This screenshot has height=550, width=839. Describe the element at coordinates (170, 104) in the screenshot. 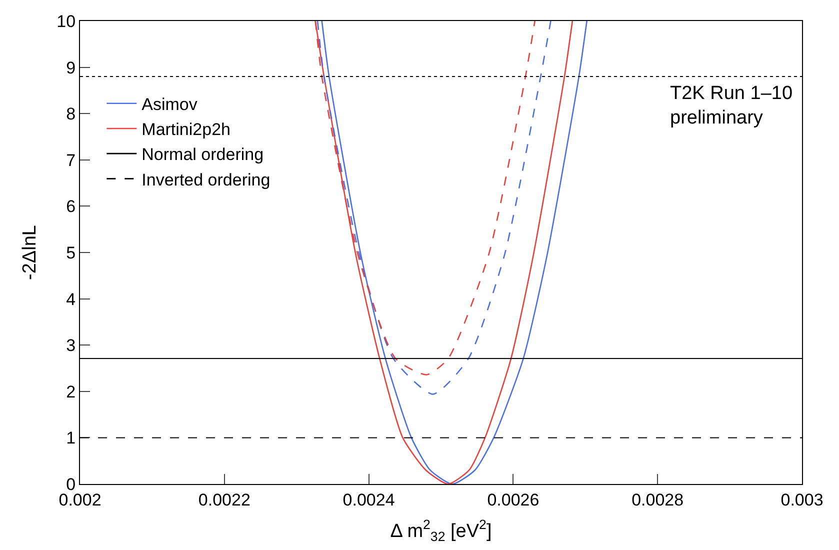

I see `legend-label: Asimov` at that location.